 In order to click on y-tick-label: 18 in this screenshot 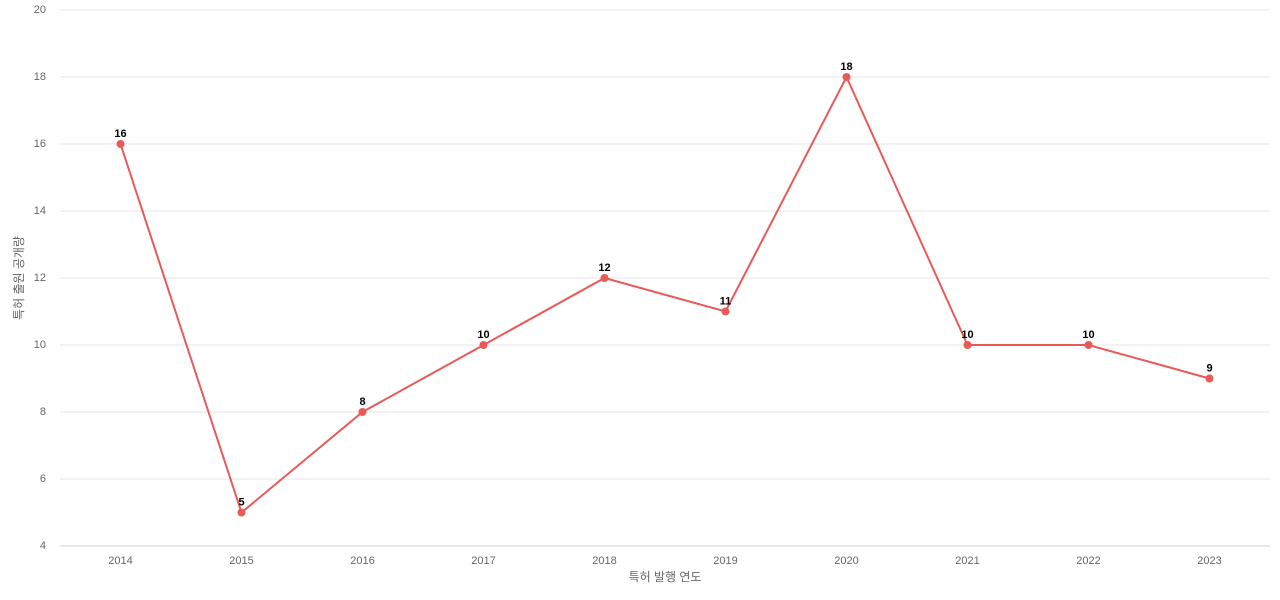, I will do `click(40, 77)`.